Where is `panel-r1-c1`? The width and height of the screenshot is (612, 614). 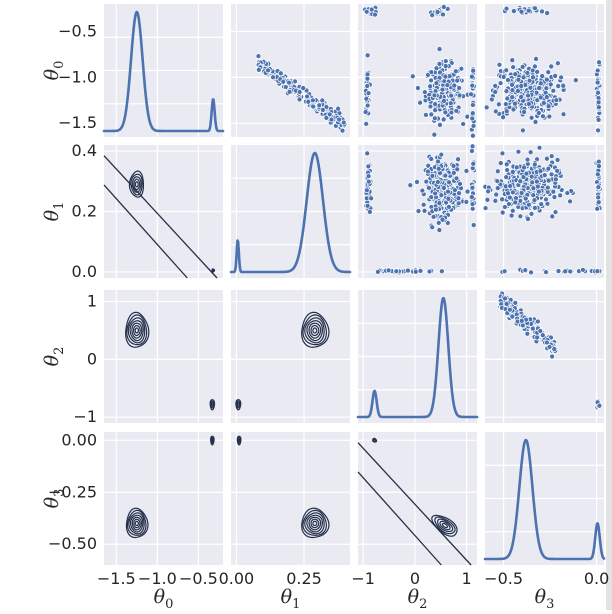
panel-r1-c1 is located at coordinates (290, 211).